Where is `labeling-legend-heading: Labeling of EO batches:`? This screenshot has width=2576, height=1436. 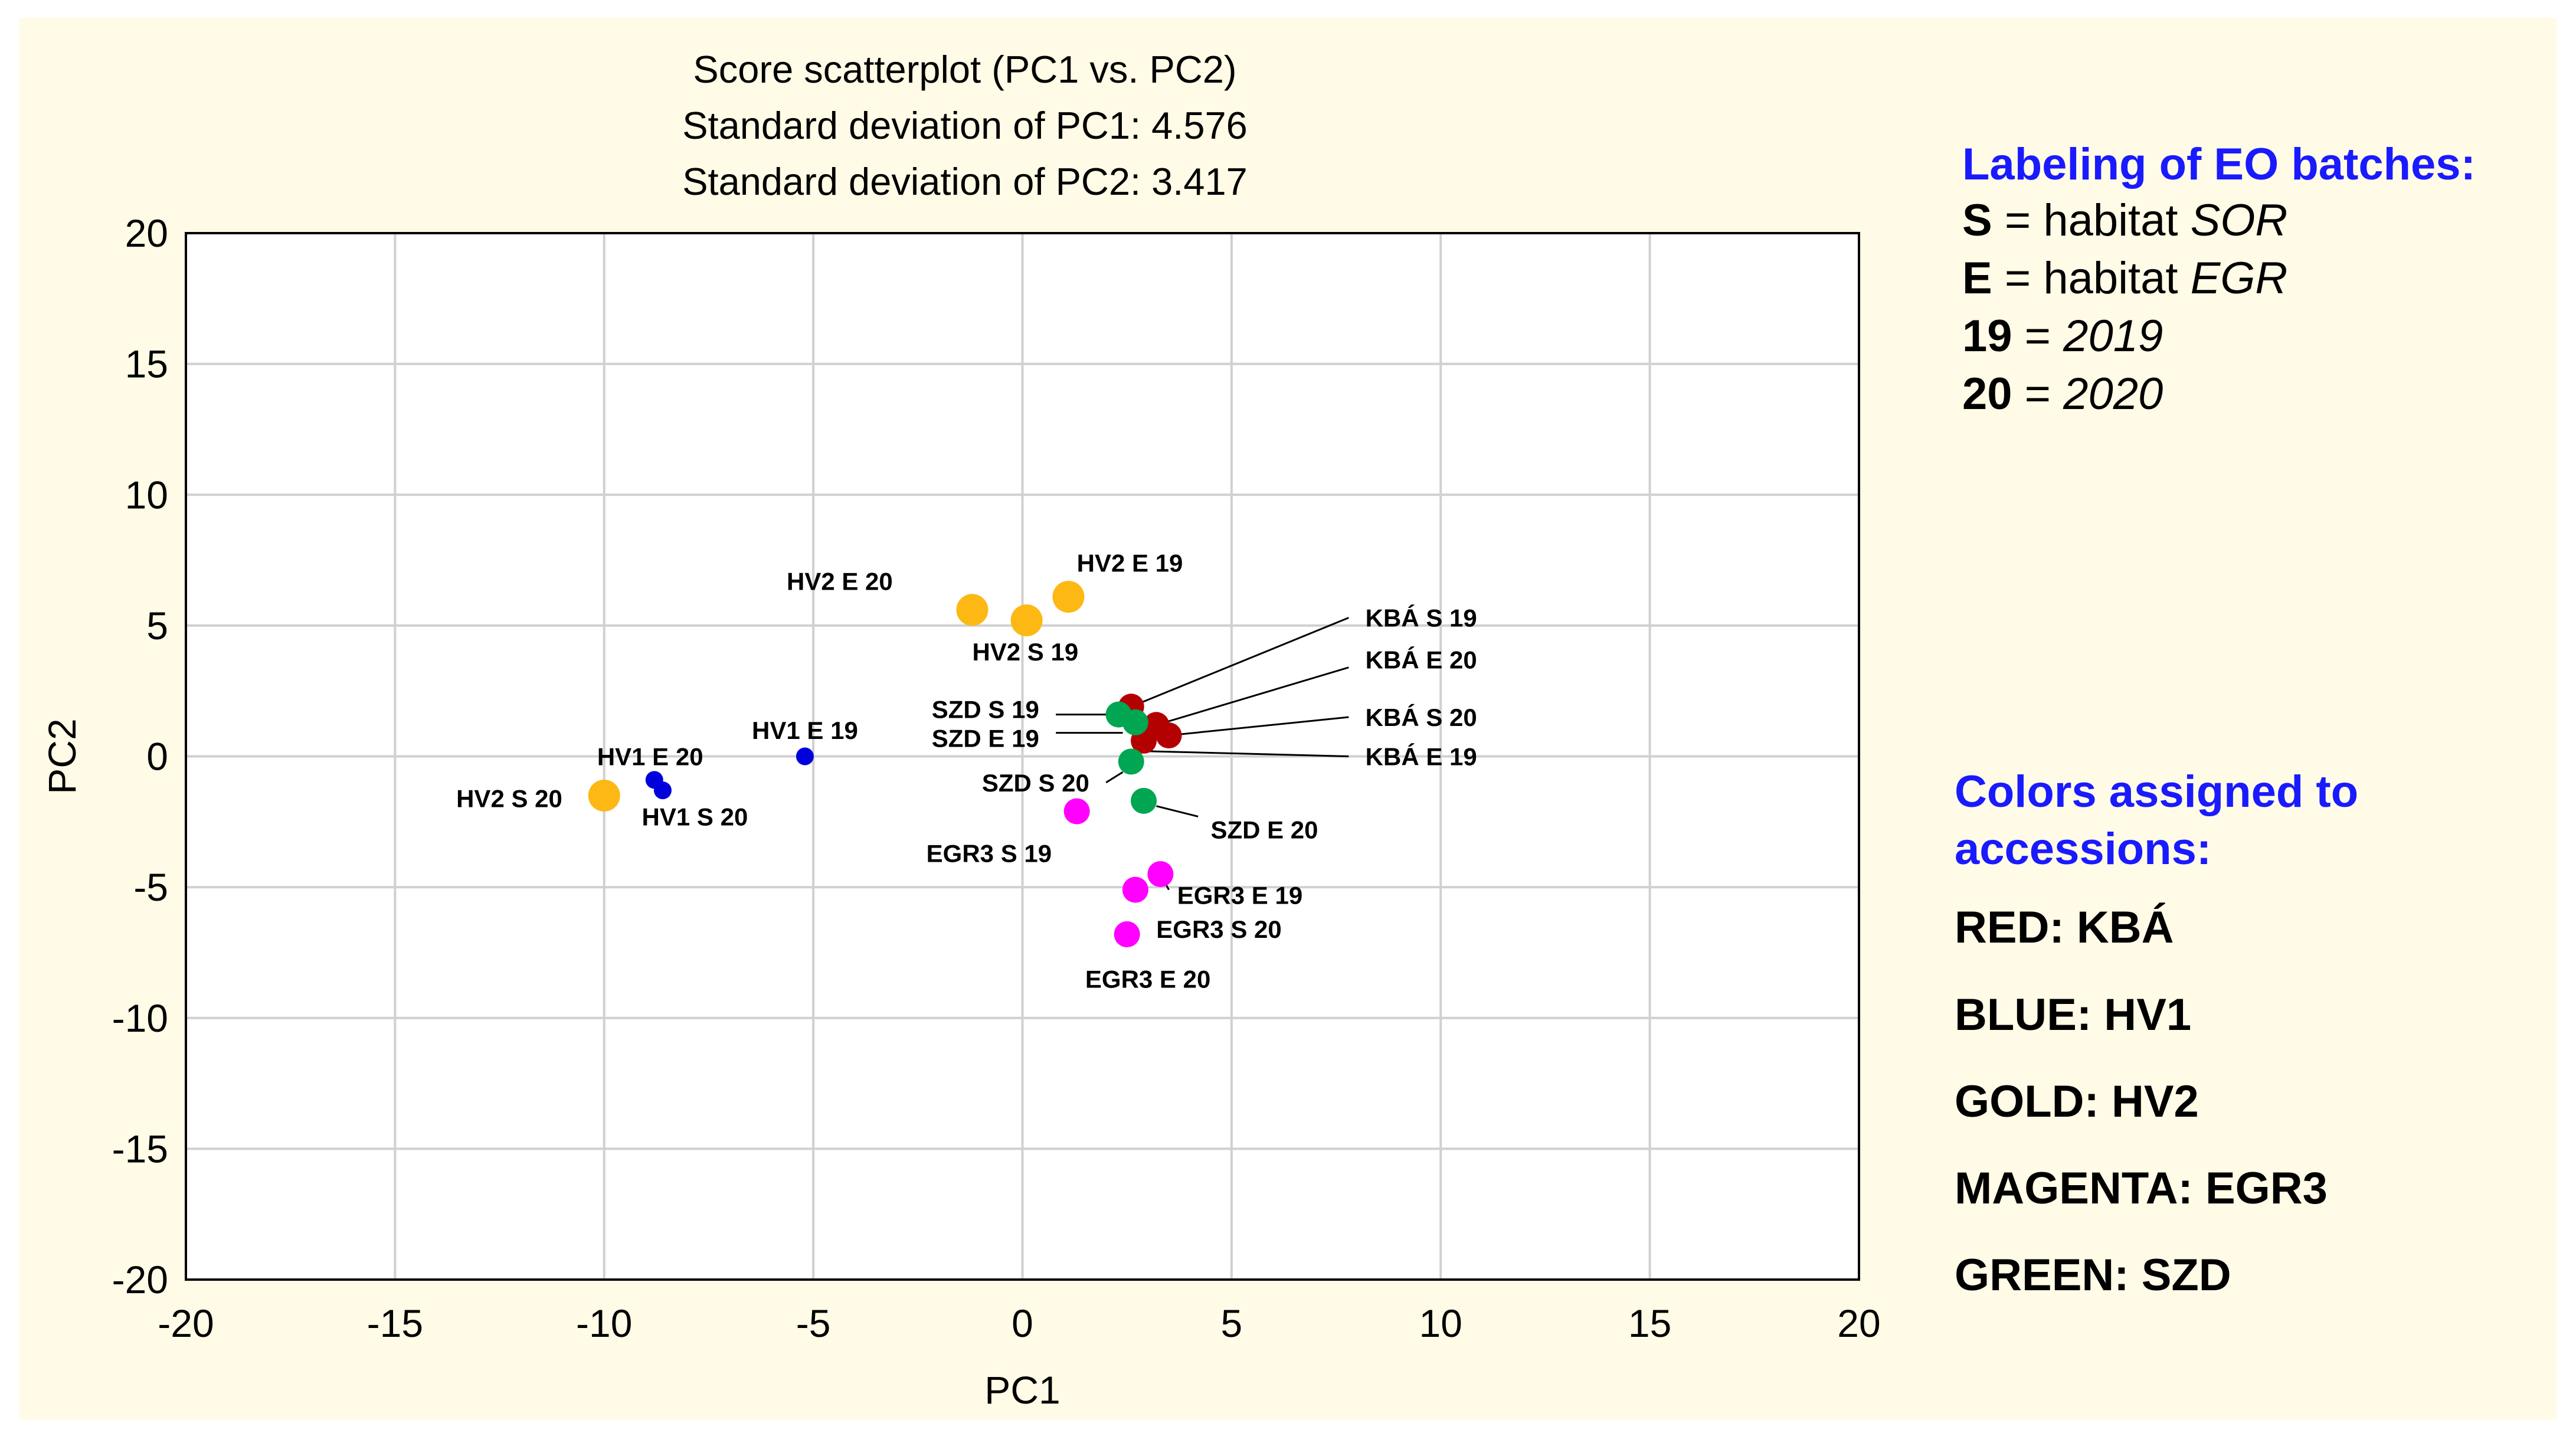 labeling-legend-heading: Labeling of EO batches: is located at coordinates (2219, 164).